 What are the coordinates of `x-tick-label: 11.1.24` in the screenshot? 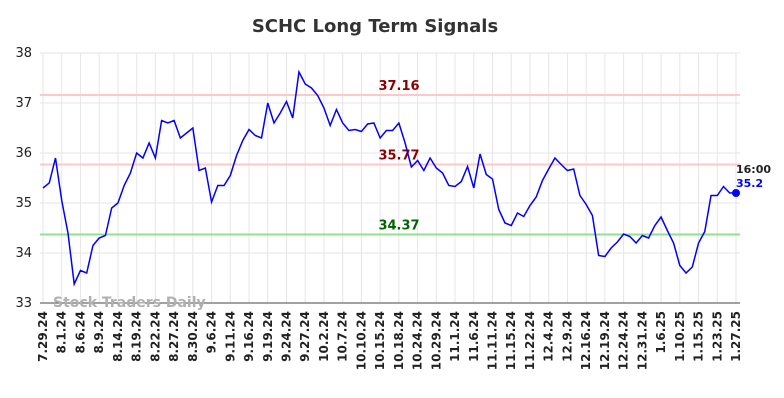 It's located at (455, 336).